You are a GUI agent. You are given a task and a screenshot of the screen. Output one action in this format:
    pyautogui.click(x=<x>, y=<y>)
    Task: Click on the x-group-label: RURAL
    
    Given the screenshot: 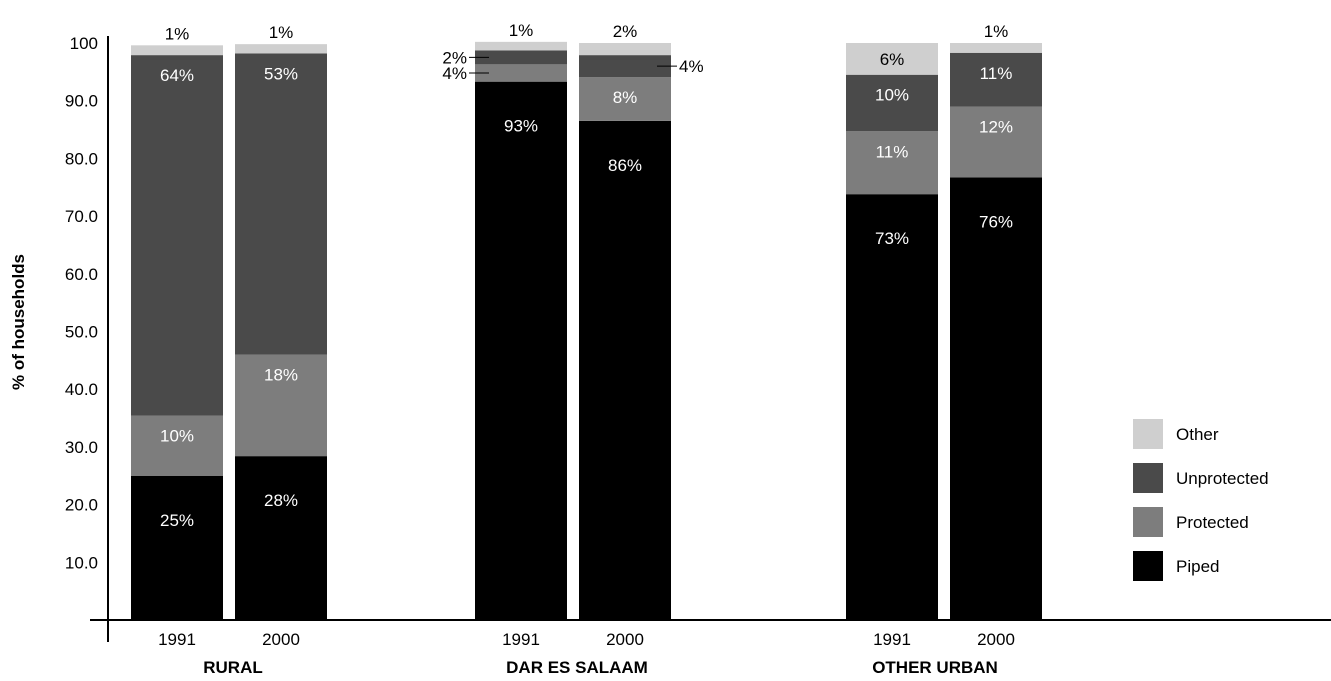 What is the action you would take?
    pyautogui.click(x=233, y=667)
    